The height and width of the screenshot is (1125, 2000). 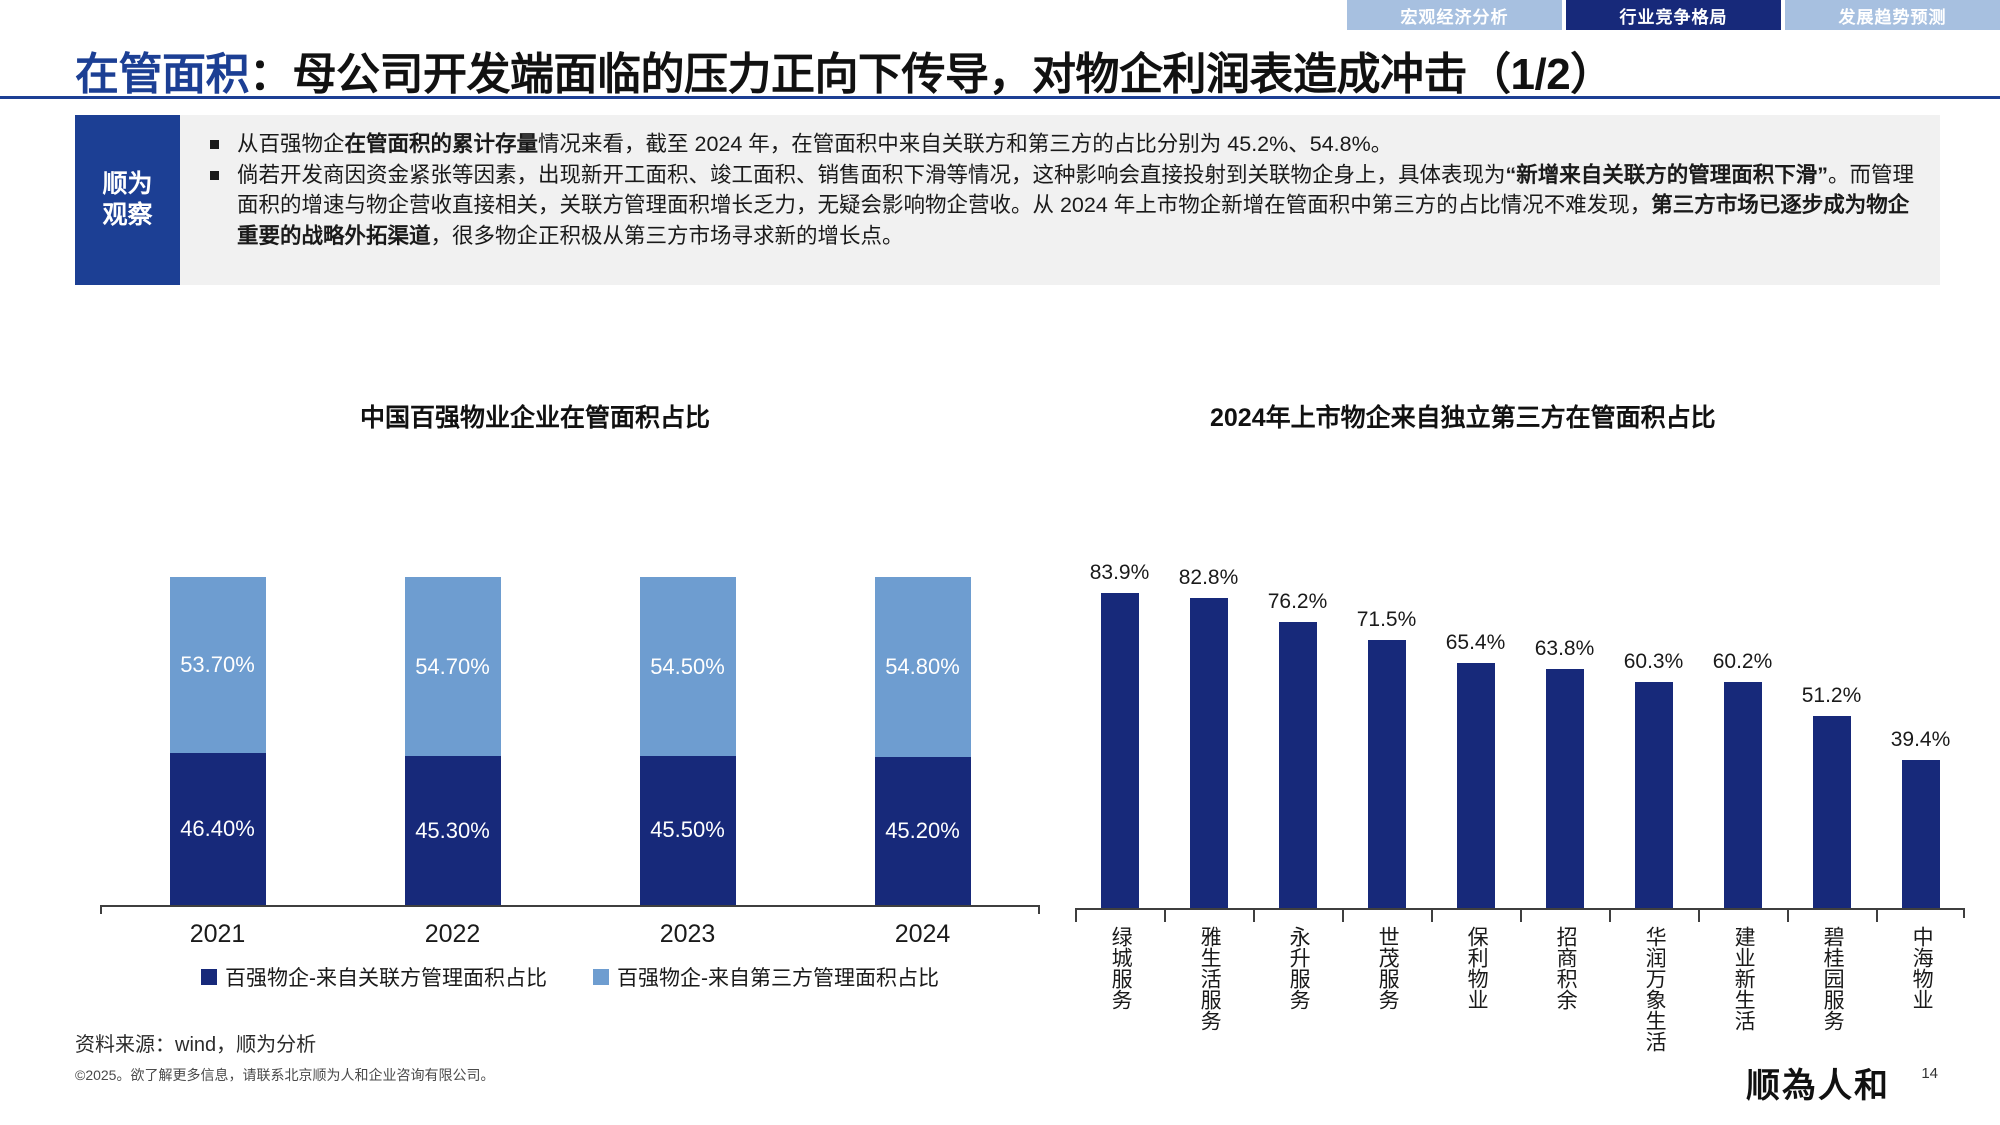 I want to click on left-chart-legend: 百强物企-来自关联方管理面积占比 百强物企-来自第三方管理面积占比, so click(x=570, y=977).